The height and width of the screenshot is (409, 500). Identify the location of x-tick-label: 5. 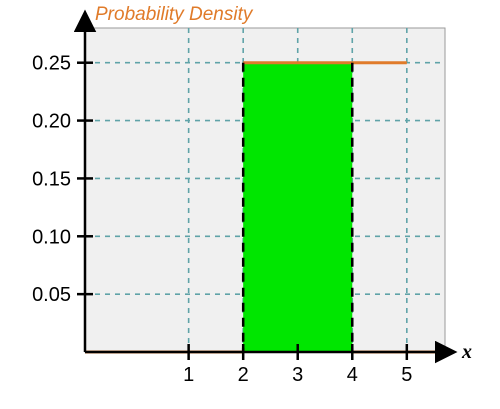
(406, 375).